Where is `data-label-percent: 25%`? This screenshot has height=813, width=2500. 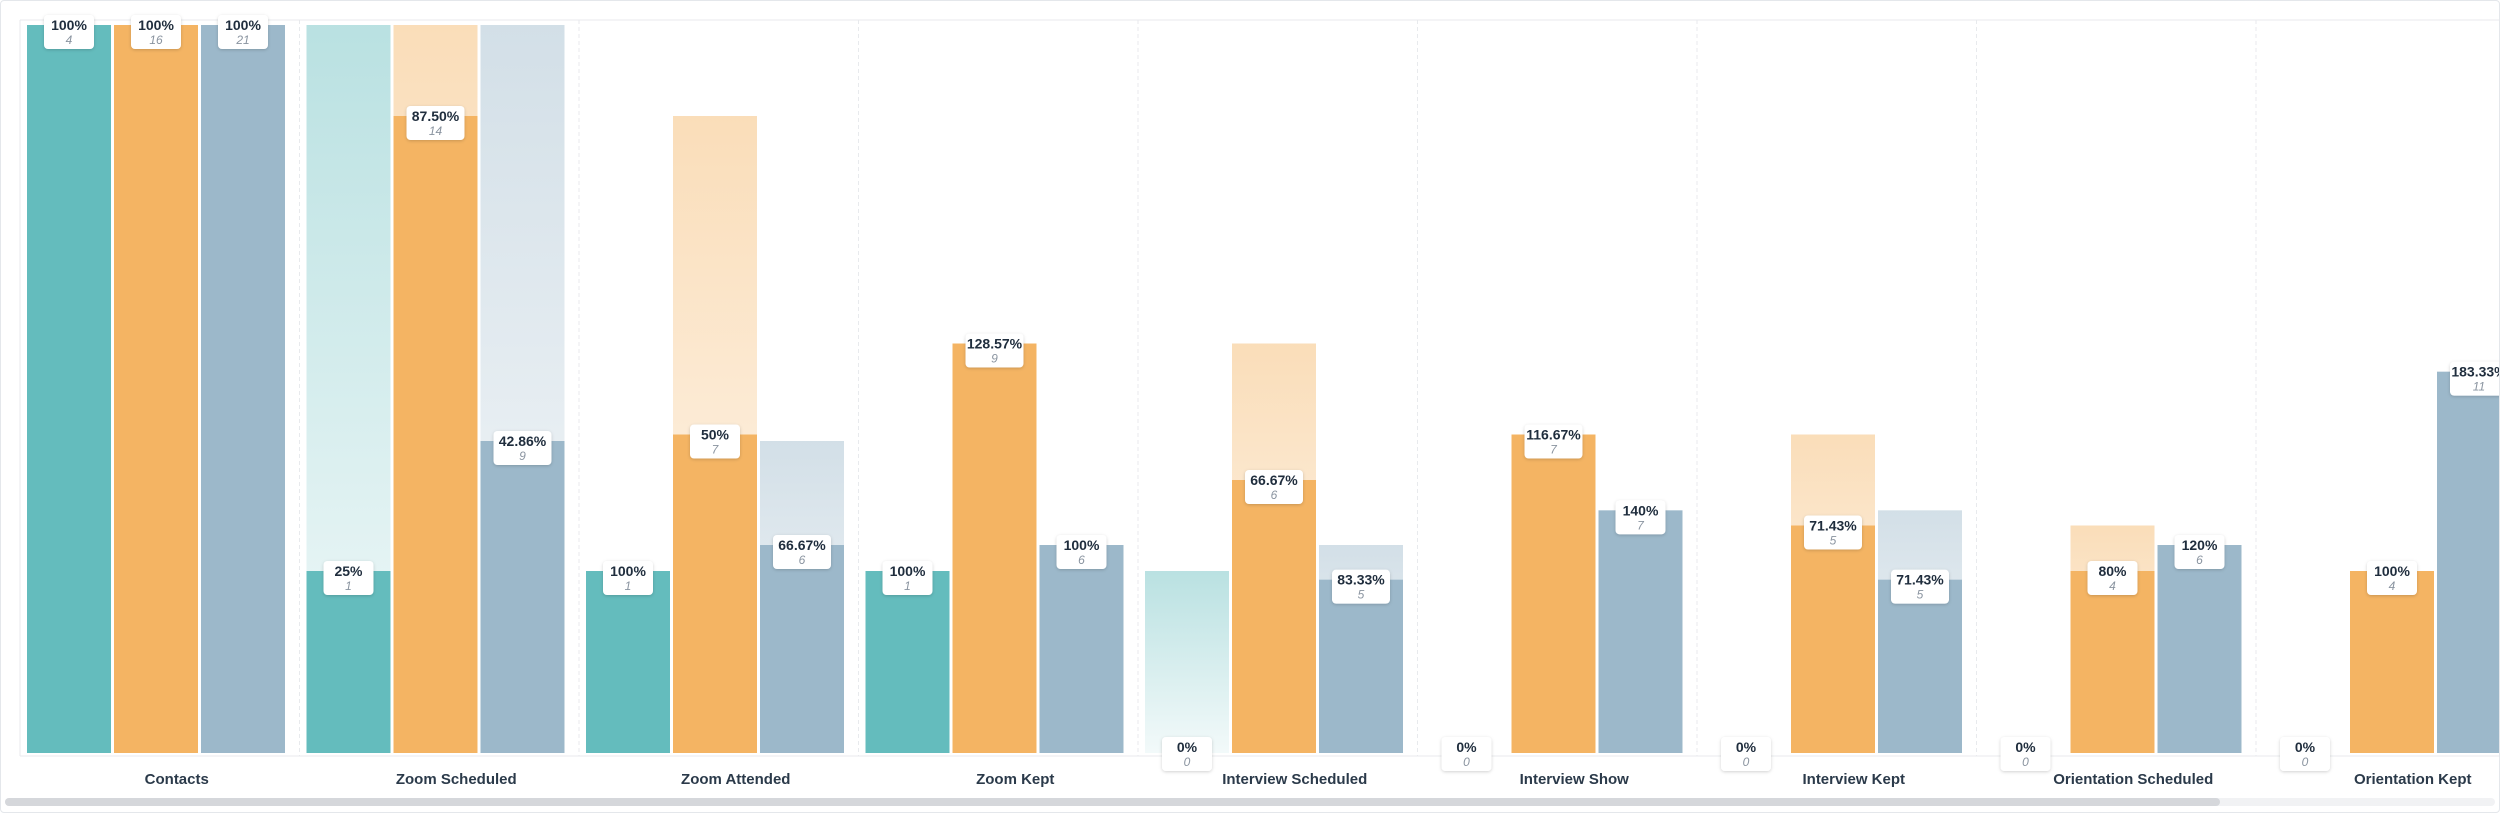
data-label-percent: 25% is located at coordinates (348, 571).